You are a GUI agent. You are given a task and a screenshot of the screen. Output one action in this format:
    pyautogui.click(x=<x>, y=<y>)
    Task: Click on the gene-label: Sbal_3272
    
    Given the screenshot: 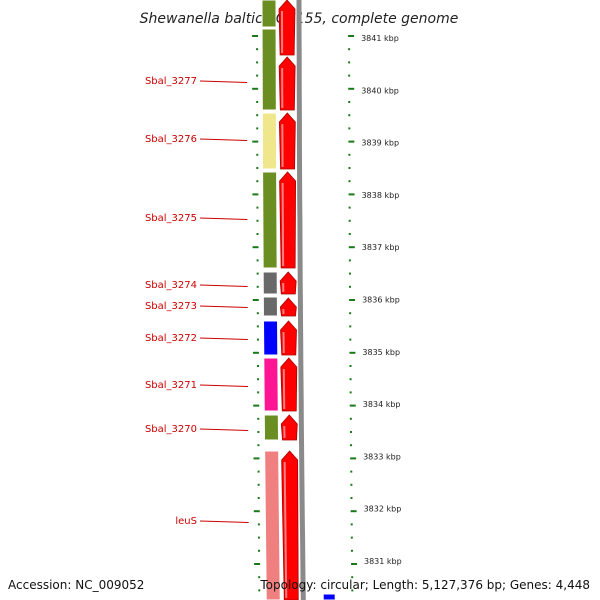 What is the action you would take?
    pyautogui.click(x=171, y=338)
    